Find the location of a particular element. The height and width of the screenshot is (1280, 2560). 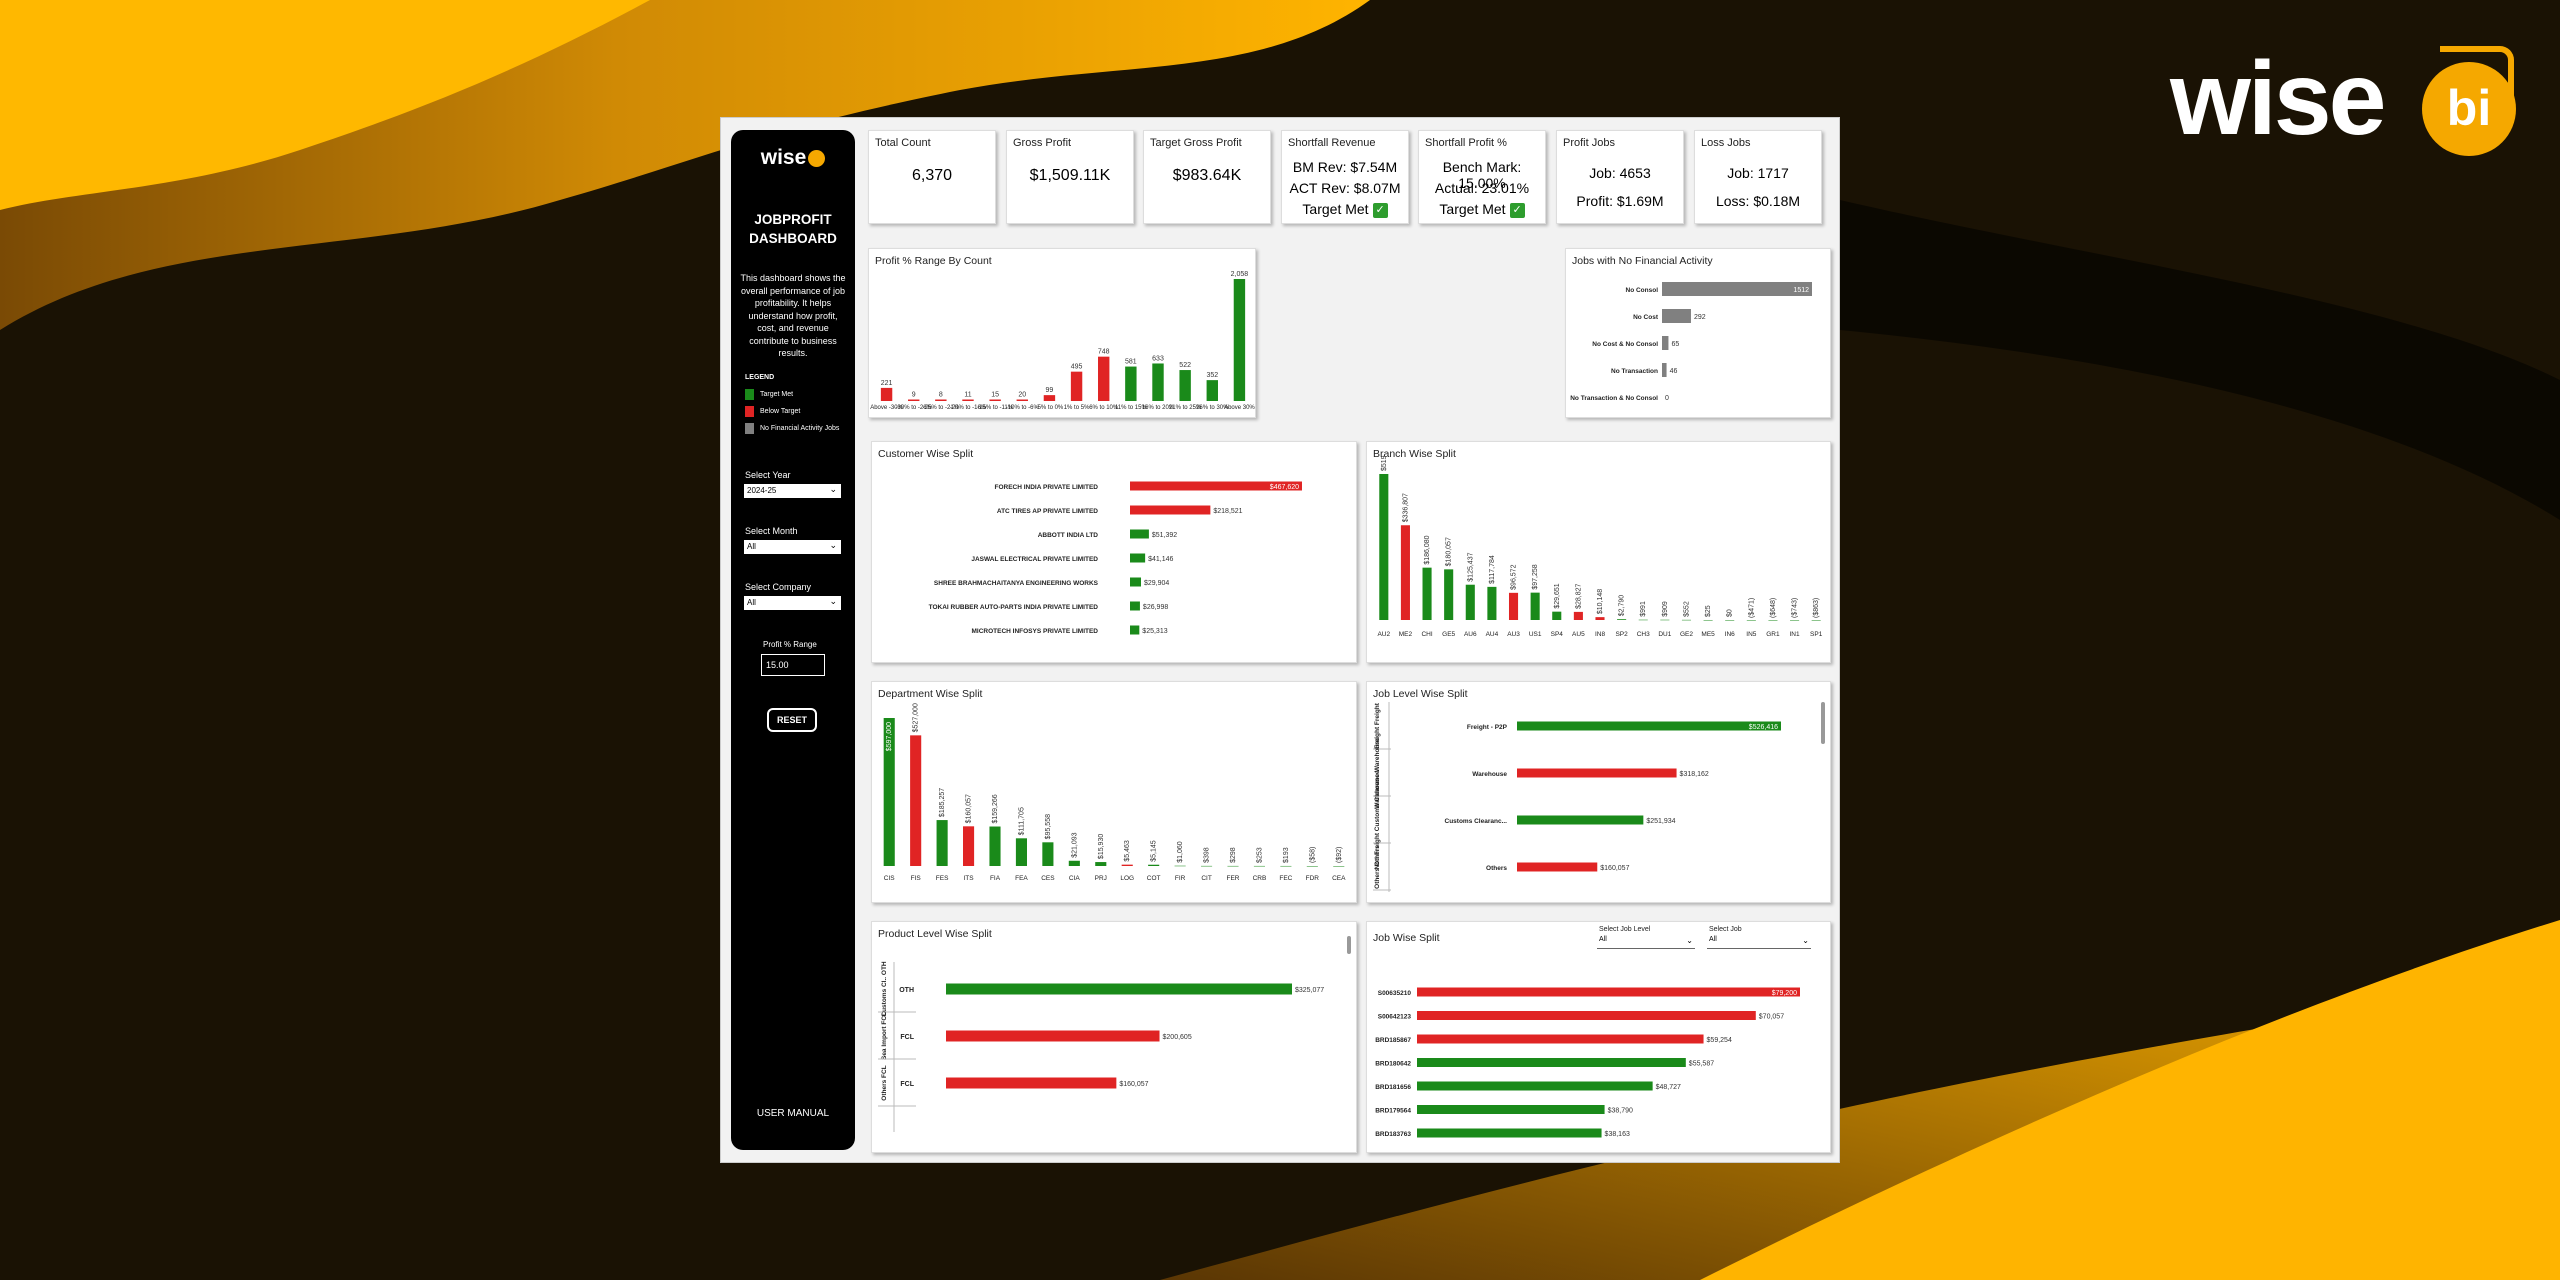

kpi-line: Actual: 23.01% is located at coordinates (1482, 188).